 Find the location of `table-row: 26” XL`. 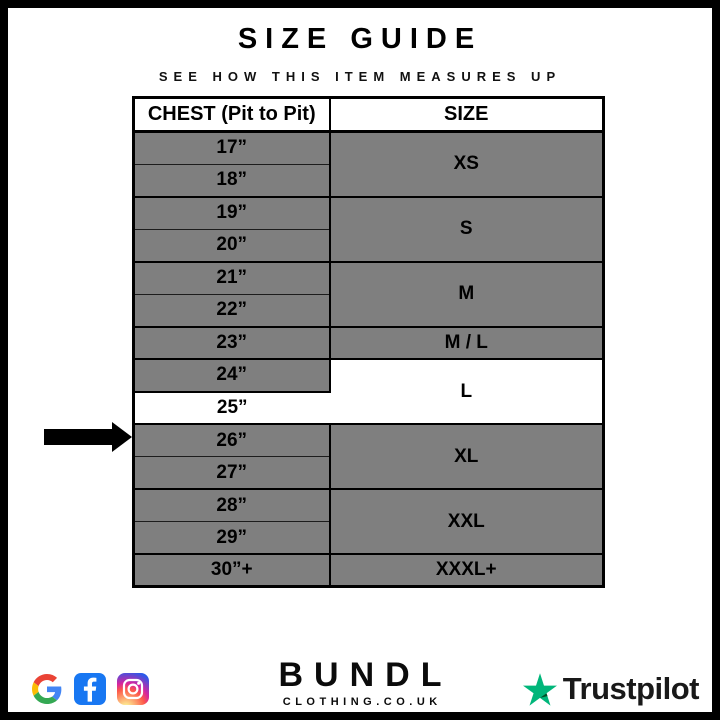

table-row: 26” XL is located at coordinates (368, 456).